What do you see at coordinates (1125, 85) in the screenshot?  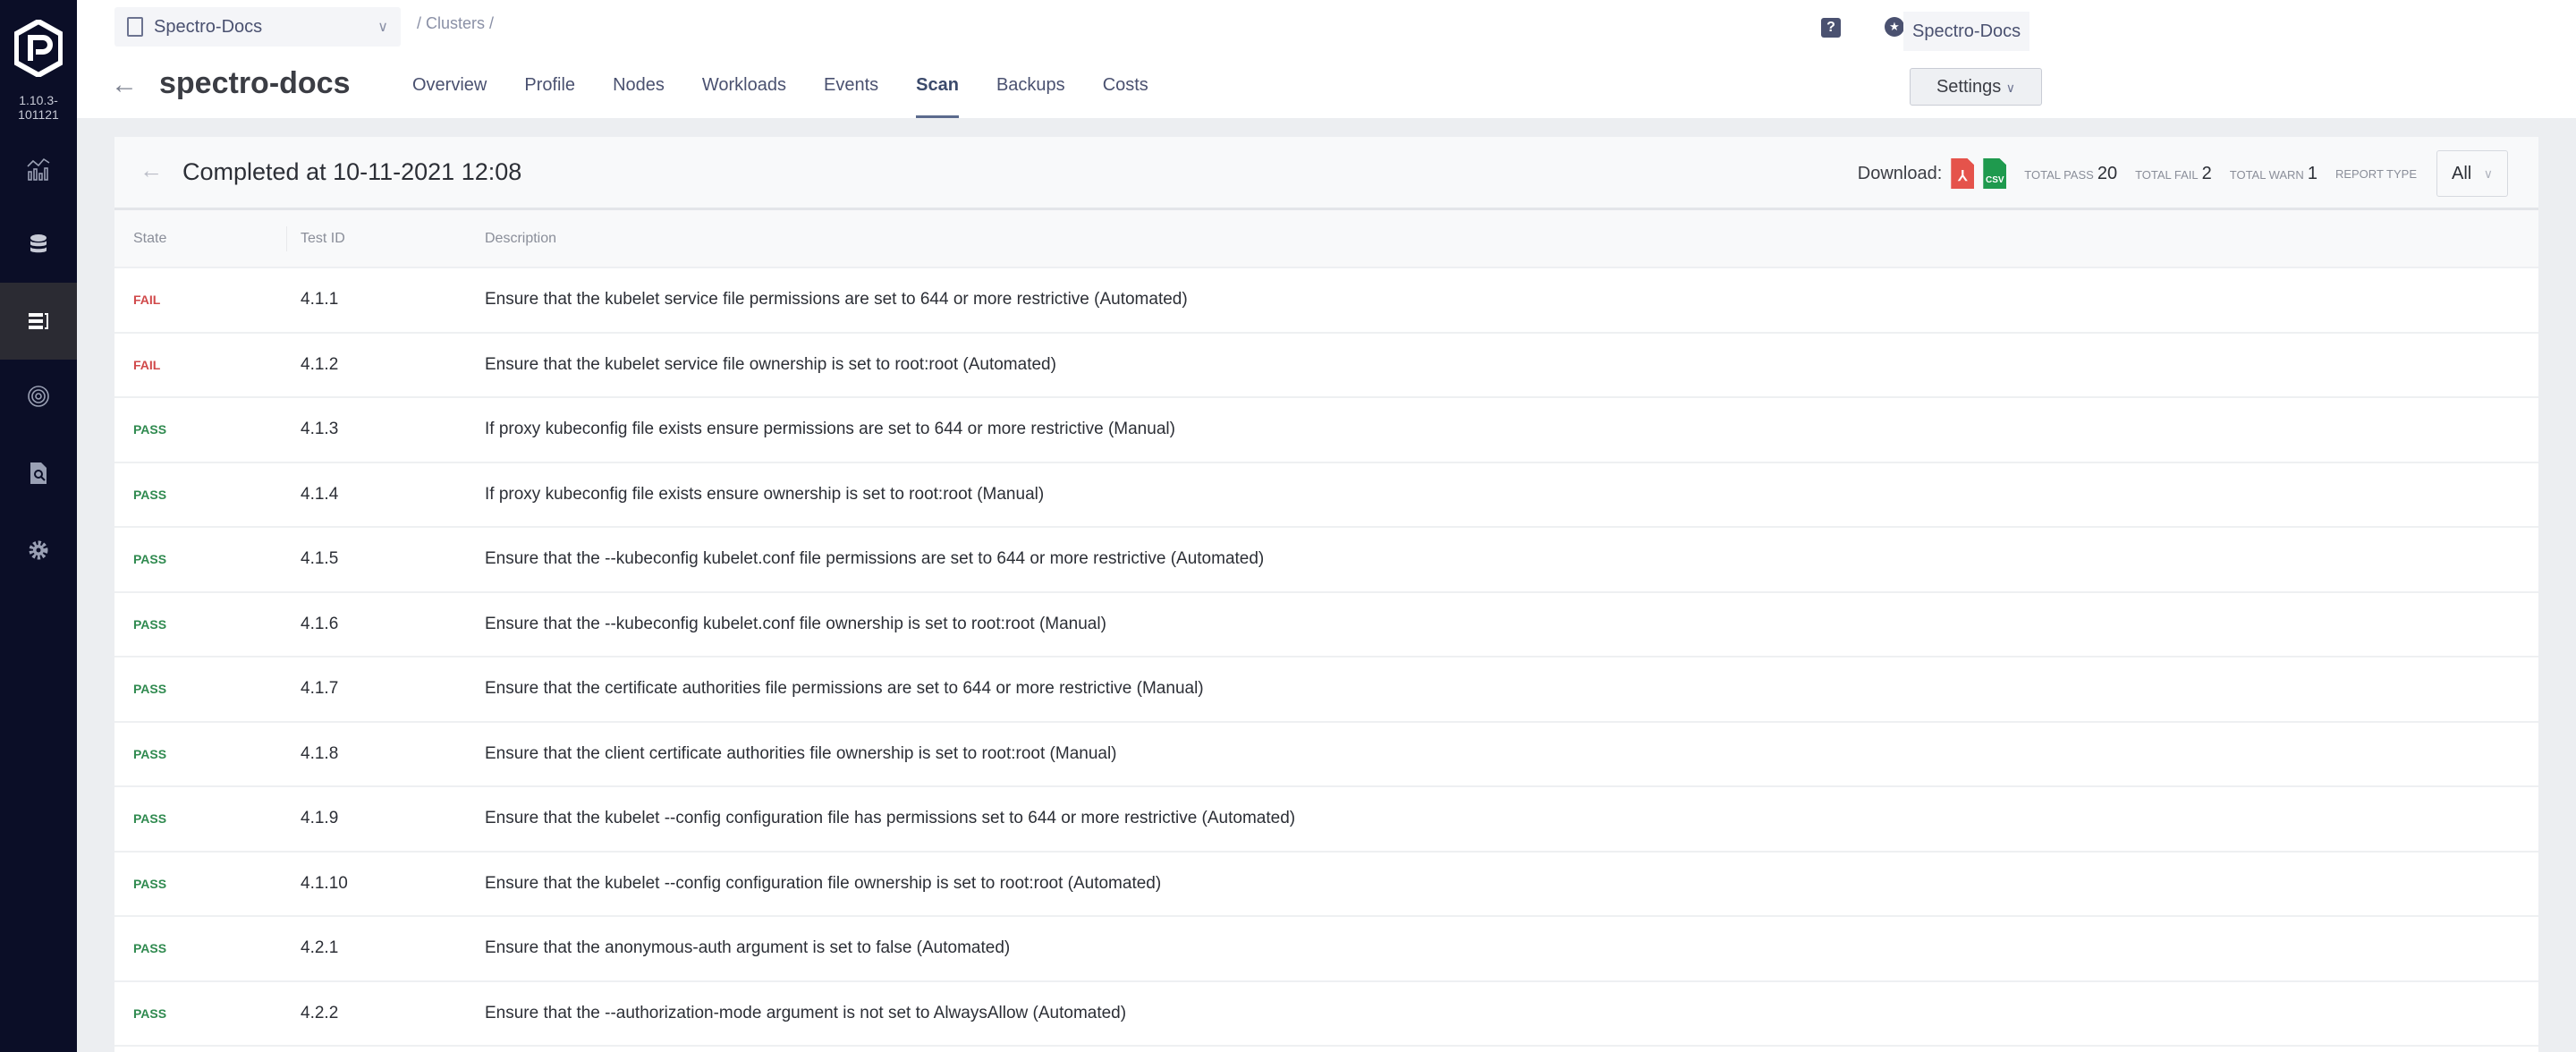 I see `tab-costs: Costs` at bounding box center [1125, 85].